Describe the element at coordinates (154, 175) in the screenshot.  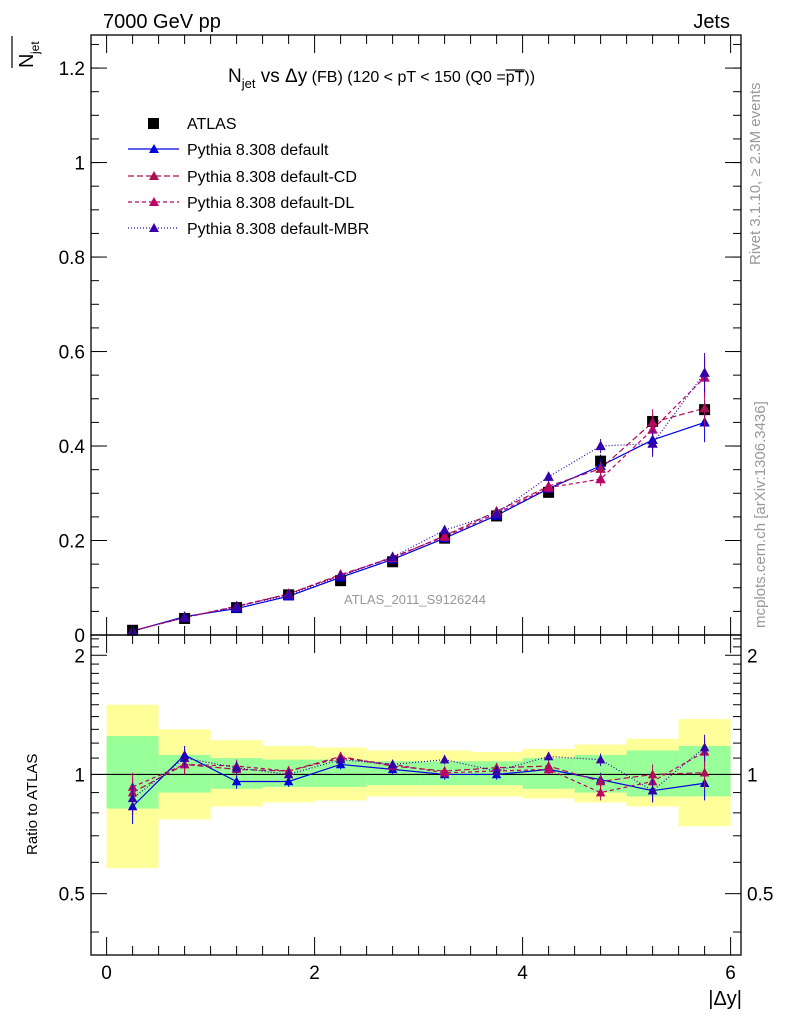
I see `legend-marker-cd` at that location.